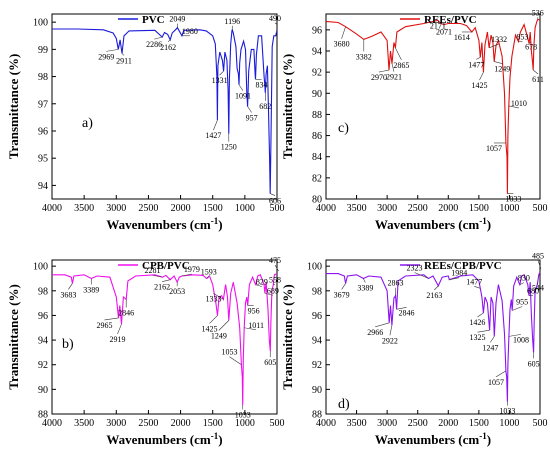 This screenshot has height=467, width=550. What do you see at coordinates (499, 39) in the screenshot?
I see `peak-label: 1332` at bounding box center [499, 39].